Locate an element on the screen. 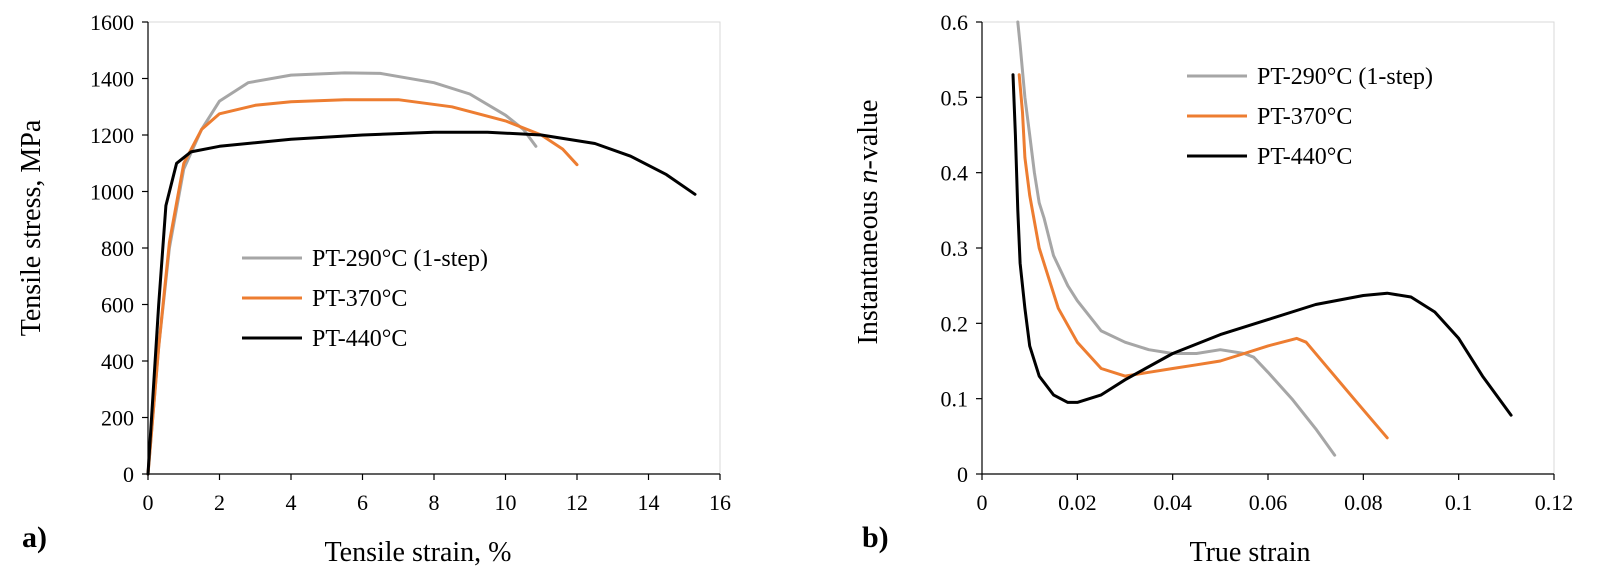 The width and height of the screenshot is (1598, 574). x-tick-label-b: 0 is located at coordinates (982, 502).